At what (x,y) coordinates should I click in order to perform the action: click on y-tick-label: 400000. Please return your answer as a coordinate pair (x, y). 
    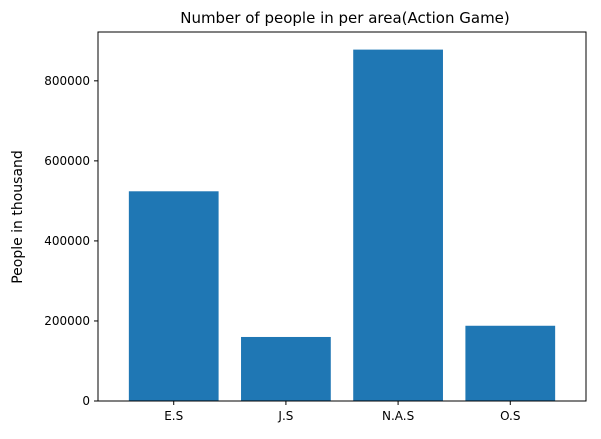
    Looking at the image, I should click on (67, 241).